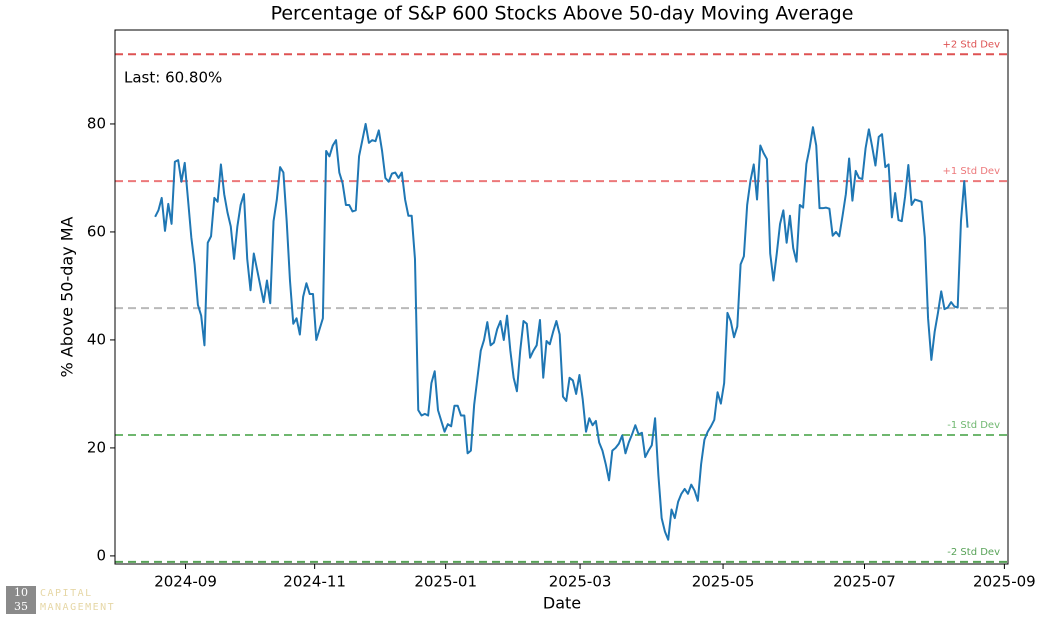  Describe the element at coordinates (21, 606) in the screenshot. I see `logo-digits: 35` at that location.